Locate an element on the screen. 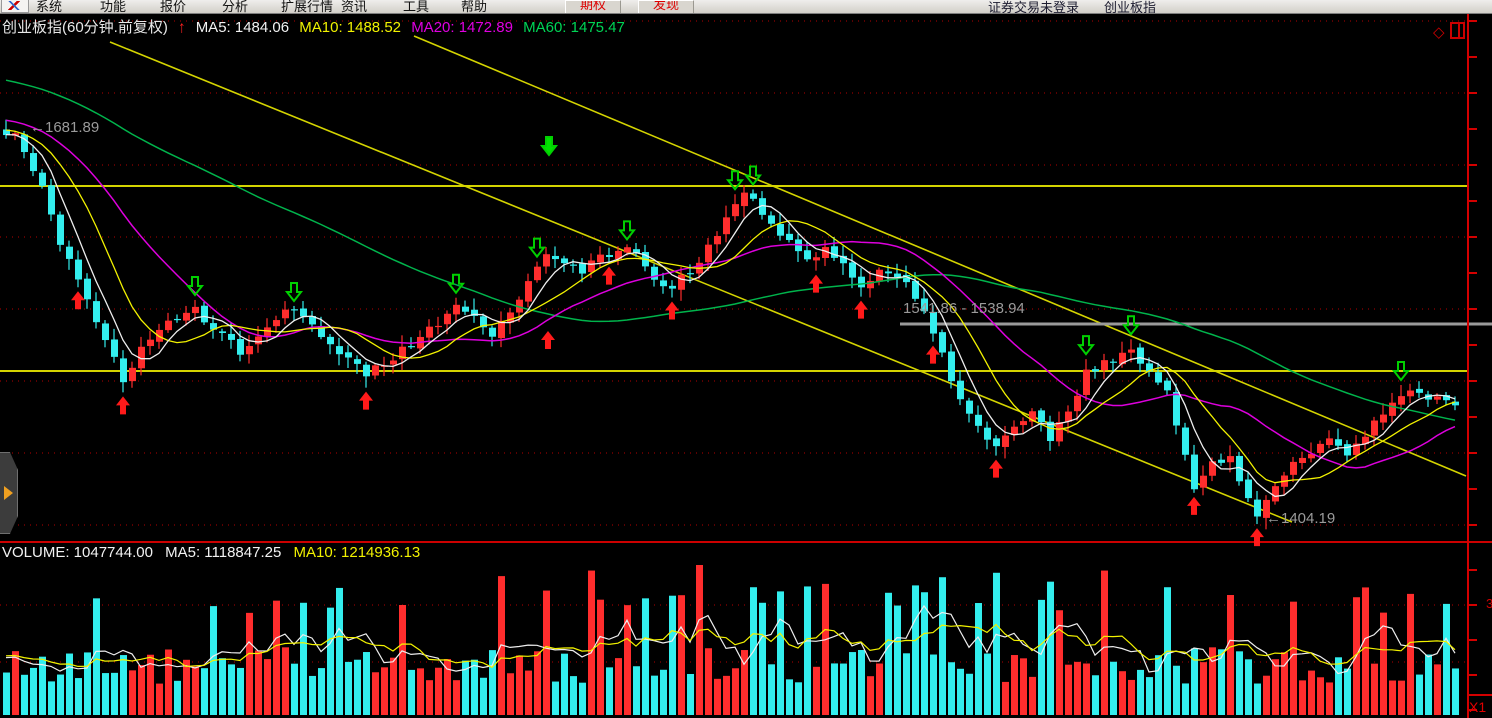 This screenshot has height=718, width=1492. x-zoom-label: X1 is located at coordinates (1478, 707).